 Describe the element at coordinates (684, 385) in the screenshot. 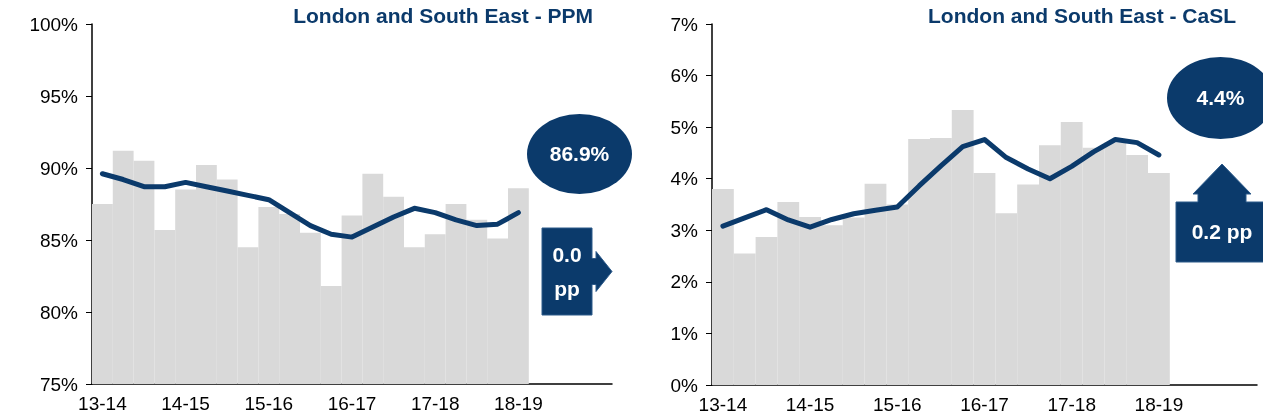

I see `y-tick-label: 0%` at that location.